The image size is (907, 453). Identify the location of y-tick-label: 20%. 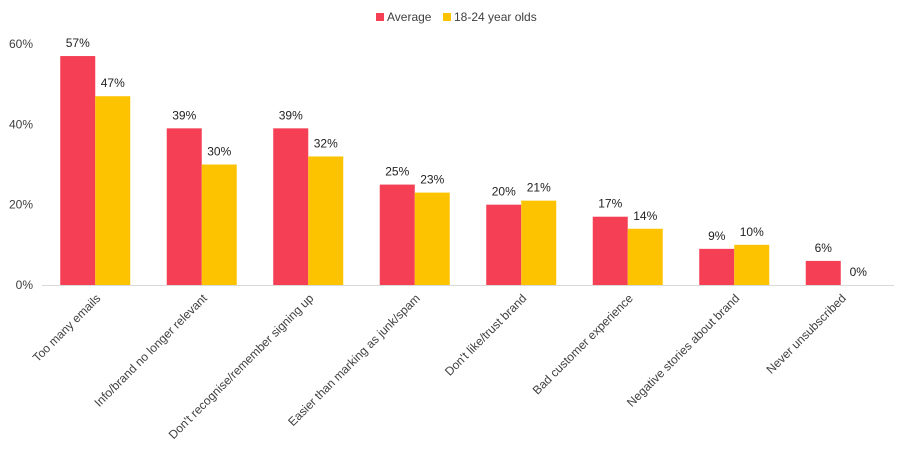
(21, 205).